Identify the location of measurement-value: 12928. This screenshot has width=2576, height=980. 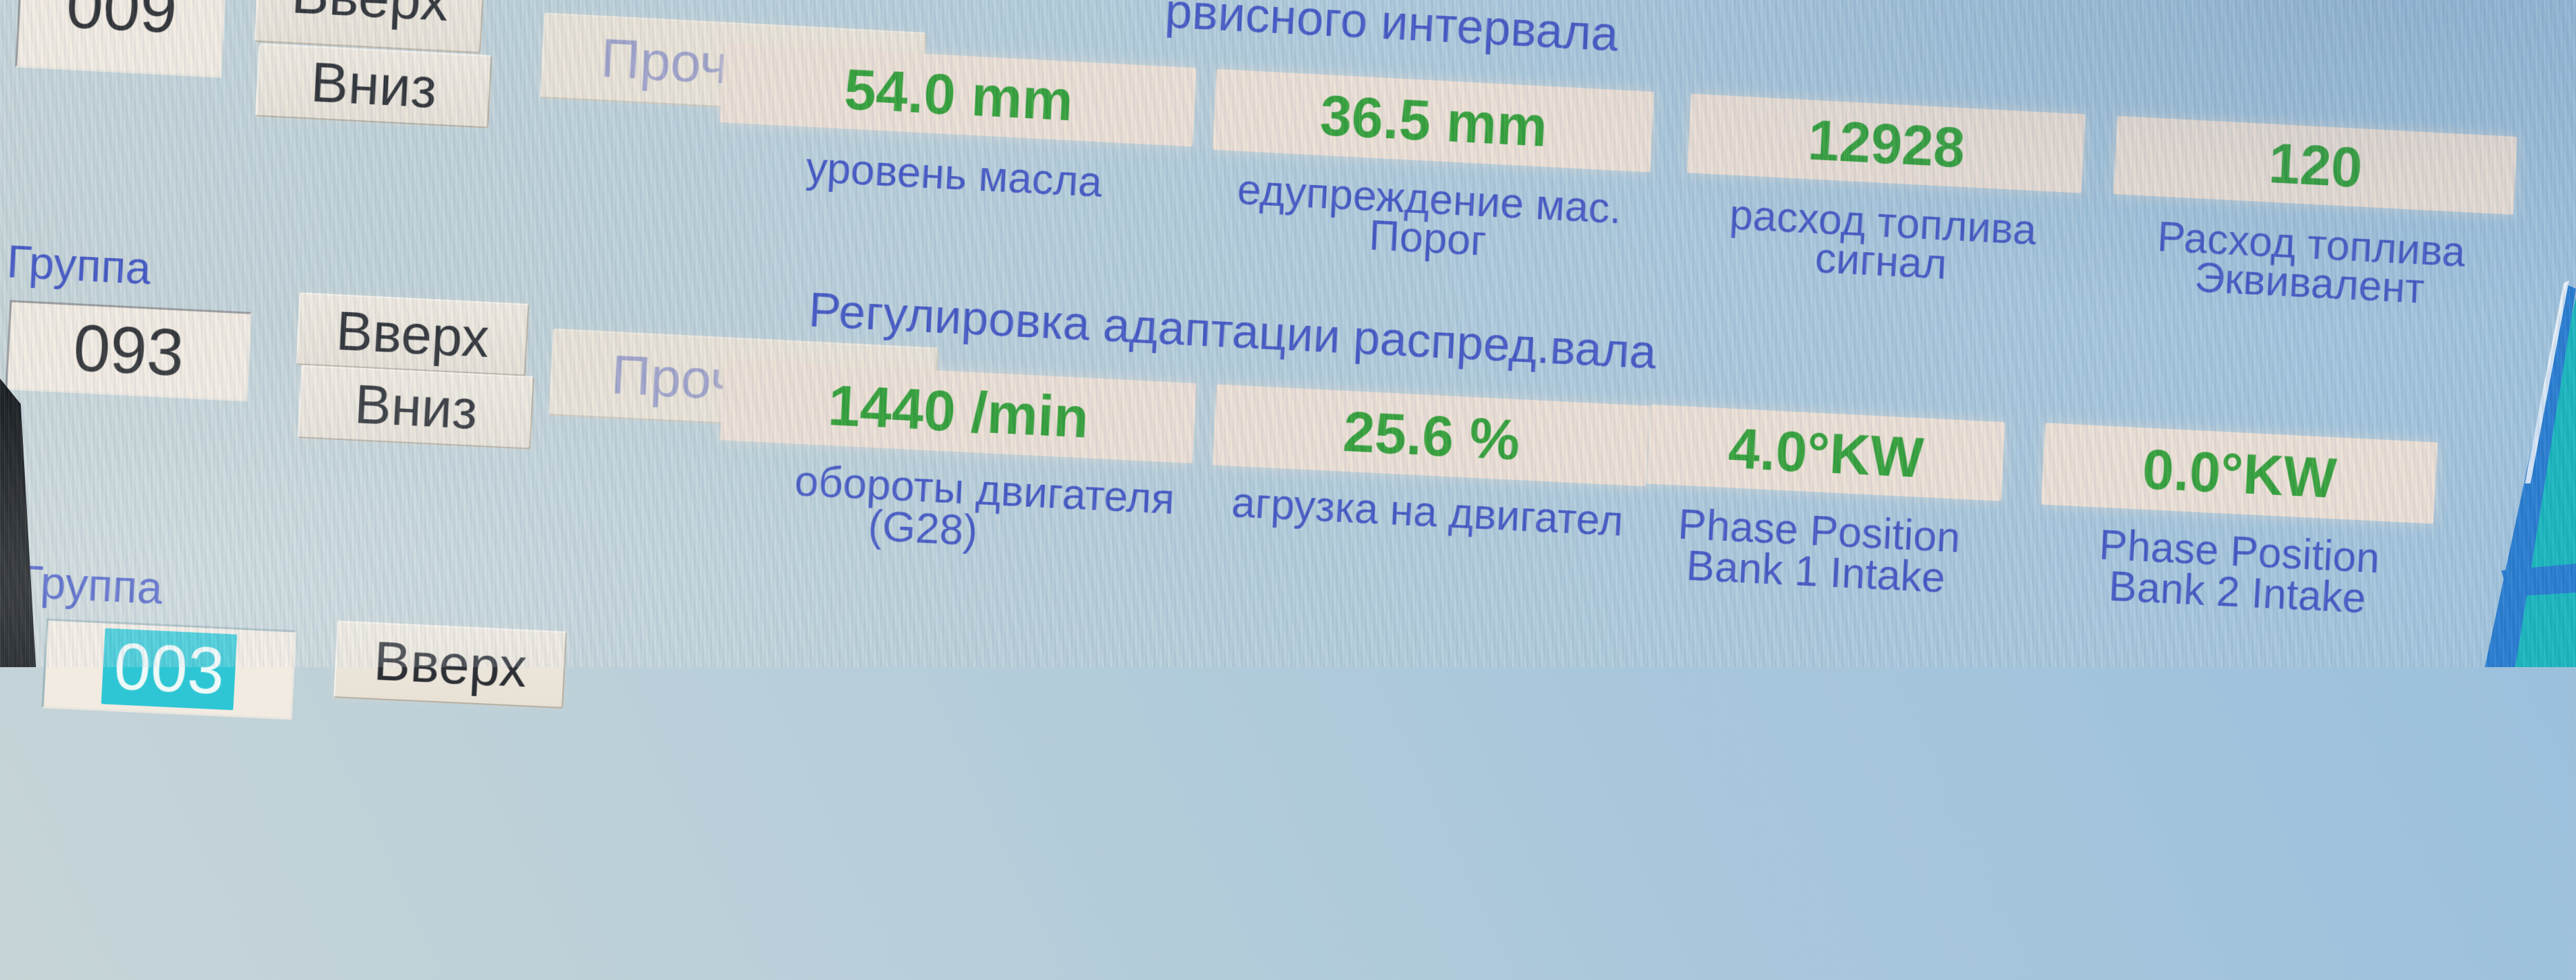
(1886, 143).